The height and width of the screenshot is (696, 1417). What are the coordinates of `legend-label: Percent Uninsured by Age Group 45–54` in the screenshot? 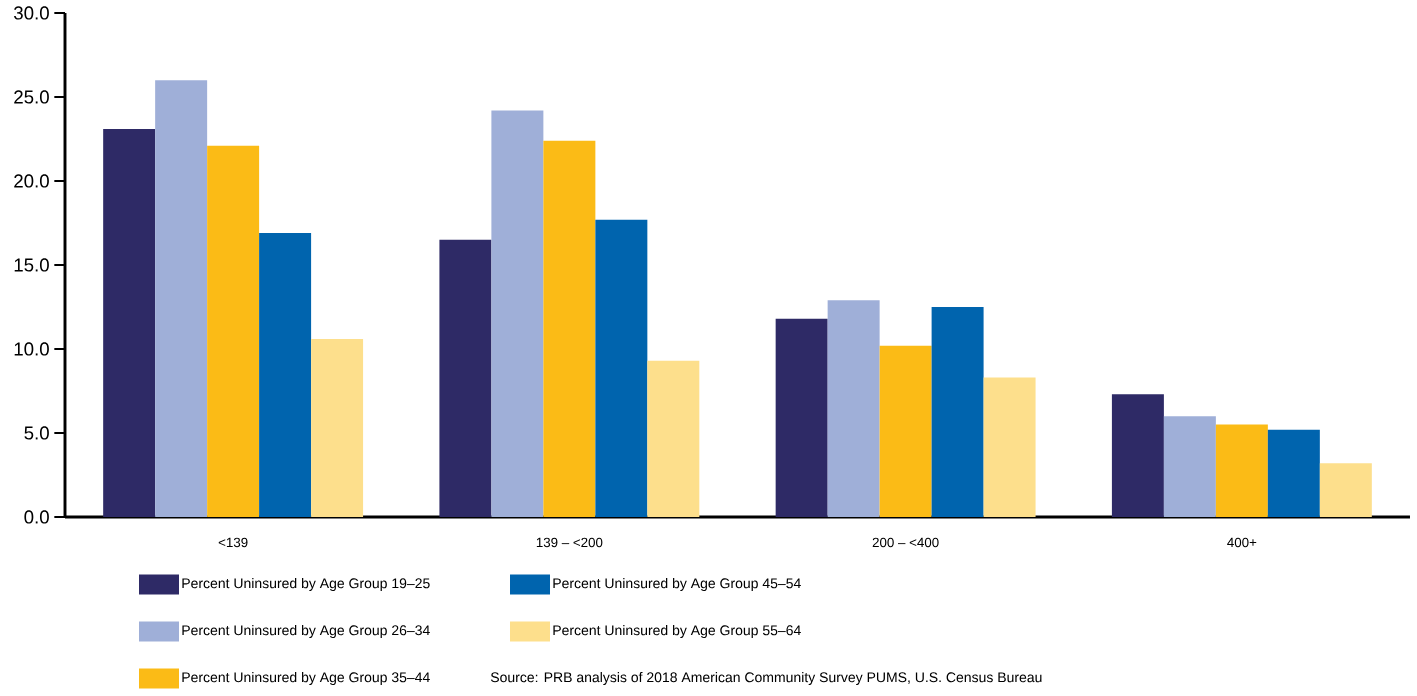 It's located at (677, 584).